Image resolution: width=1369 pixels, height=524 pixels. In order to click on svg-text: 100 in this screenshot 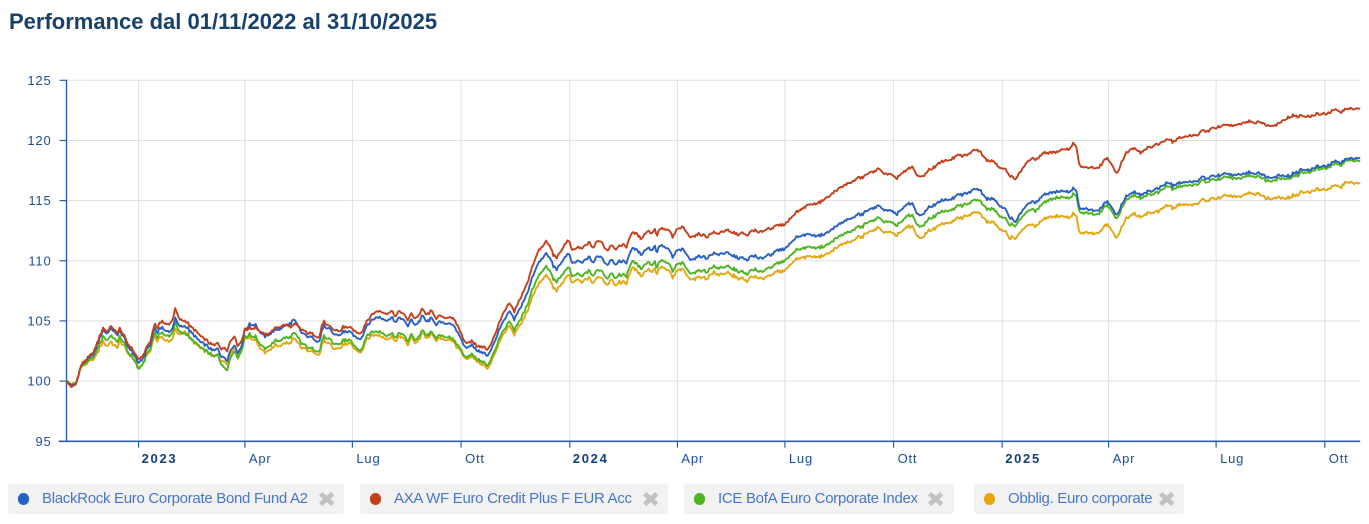, I will do `click(39, 381)`.